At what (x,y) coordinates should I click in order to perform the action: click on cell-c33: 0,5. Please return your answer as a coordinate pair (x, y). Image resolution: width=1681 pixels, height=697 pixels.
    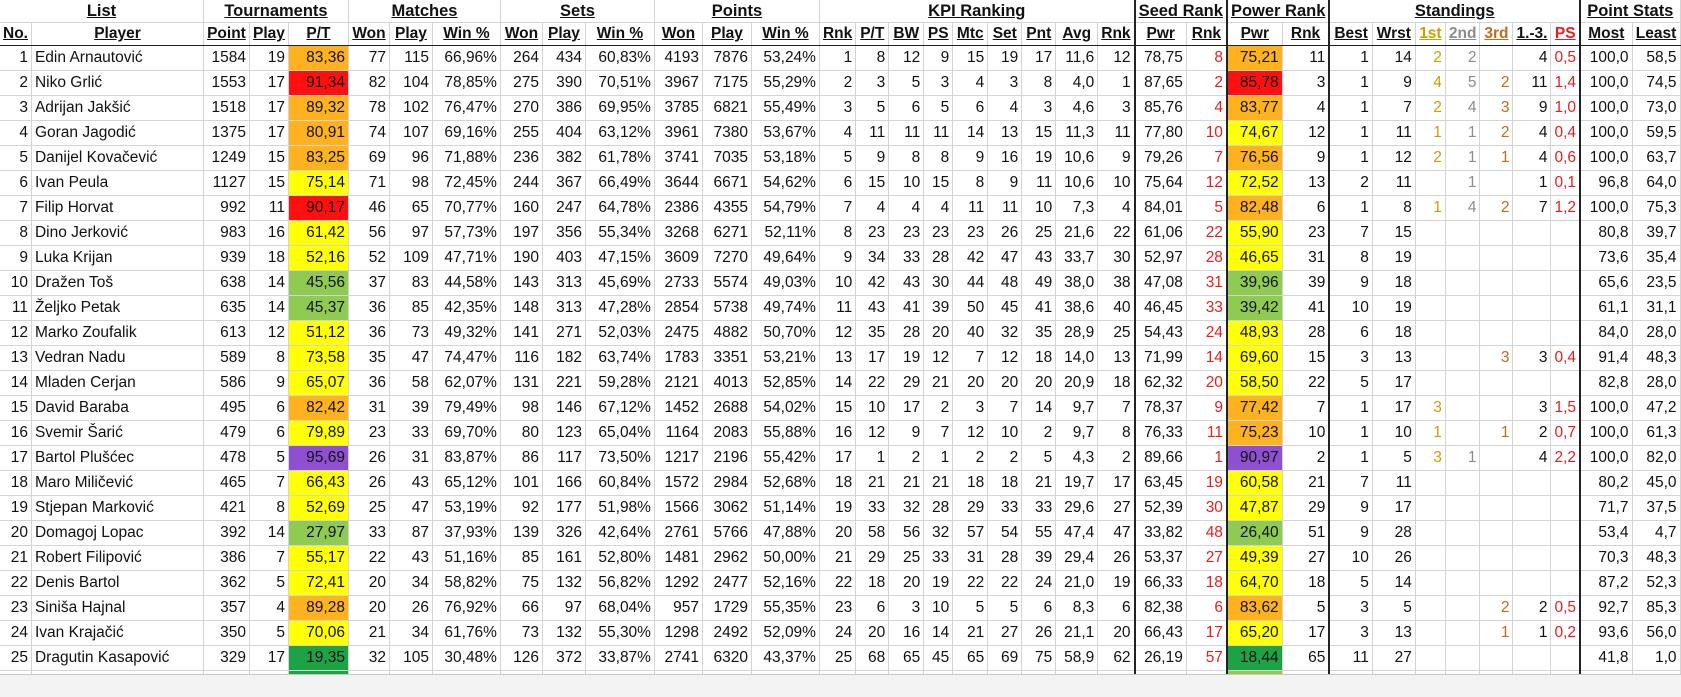
    Looking at the image, I should click on (1565, 608).